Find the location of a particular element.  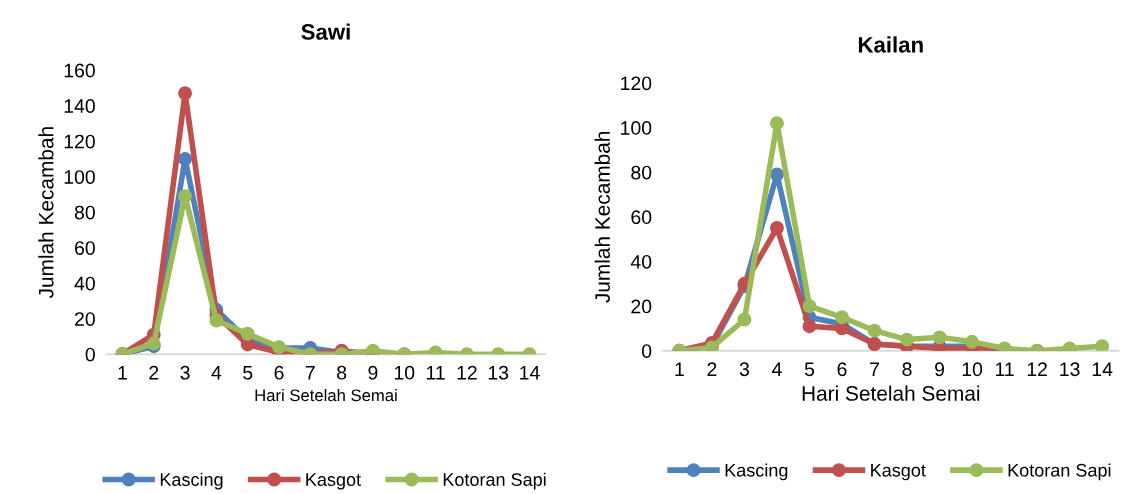

y-tick-label: 160 is located at coordinates (79, 70).